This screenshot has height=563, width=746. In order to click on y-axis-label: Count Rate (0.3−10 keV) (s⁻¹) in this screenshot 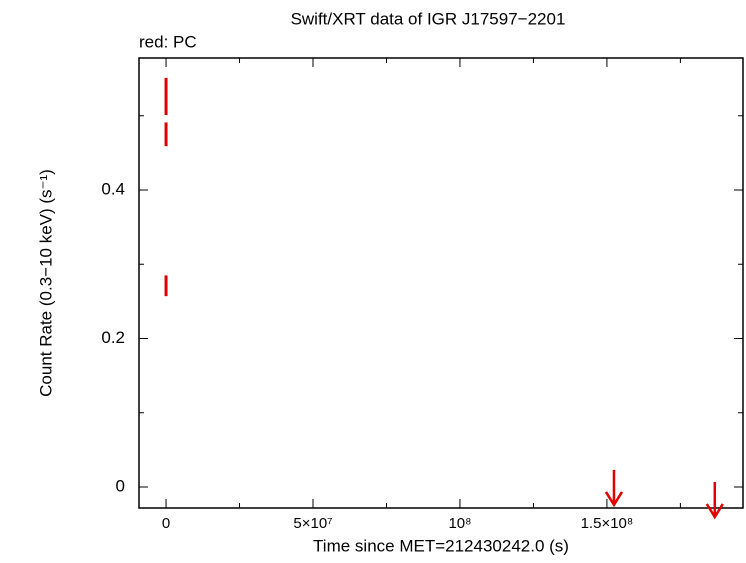, I will do `click(45, 283)`.